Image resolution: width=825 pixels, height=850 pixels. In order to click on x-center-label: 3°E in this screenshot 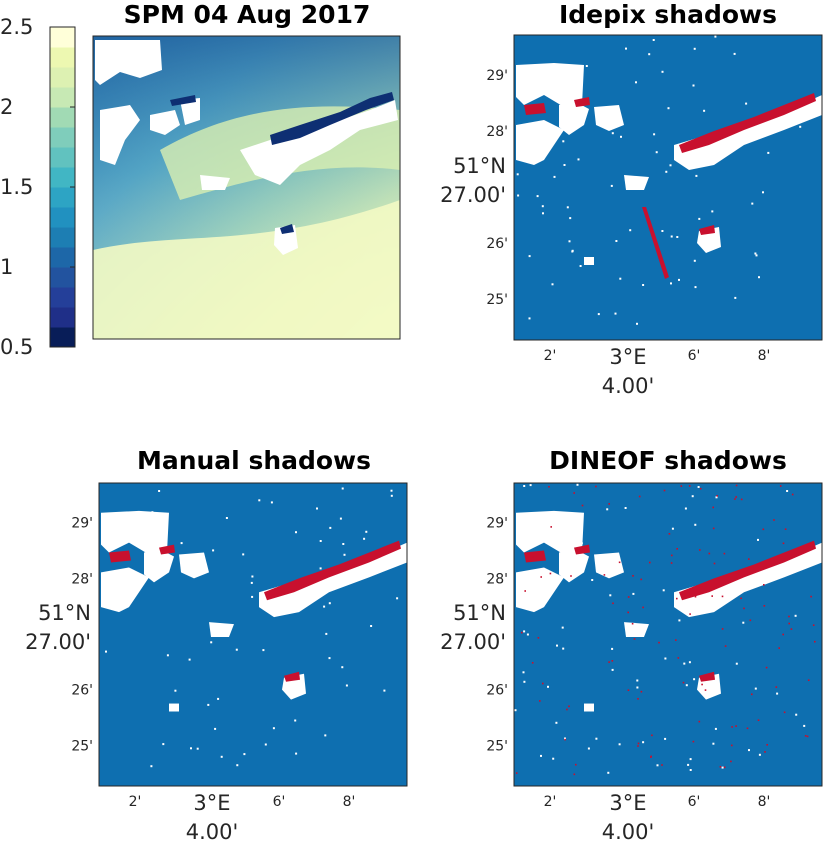, I will do `click(627, 803)`.